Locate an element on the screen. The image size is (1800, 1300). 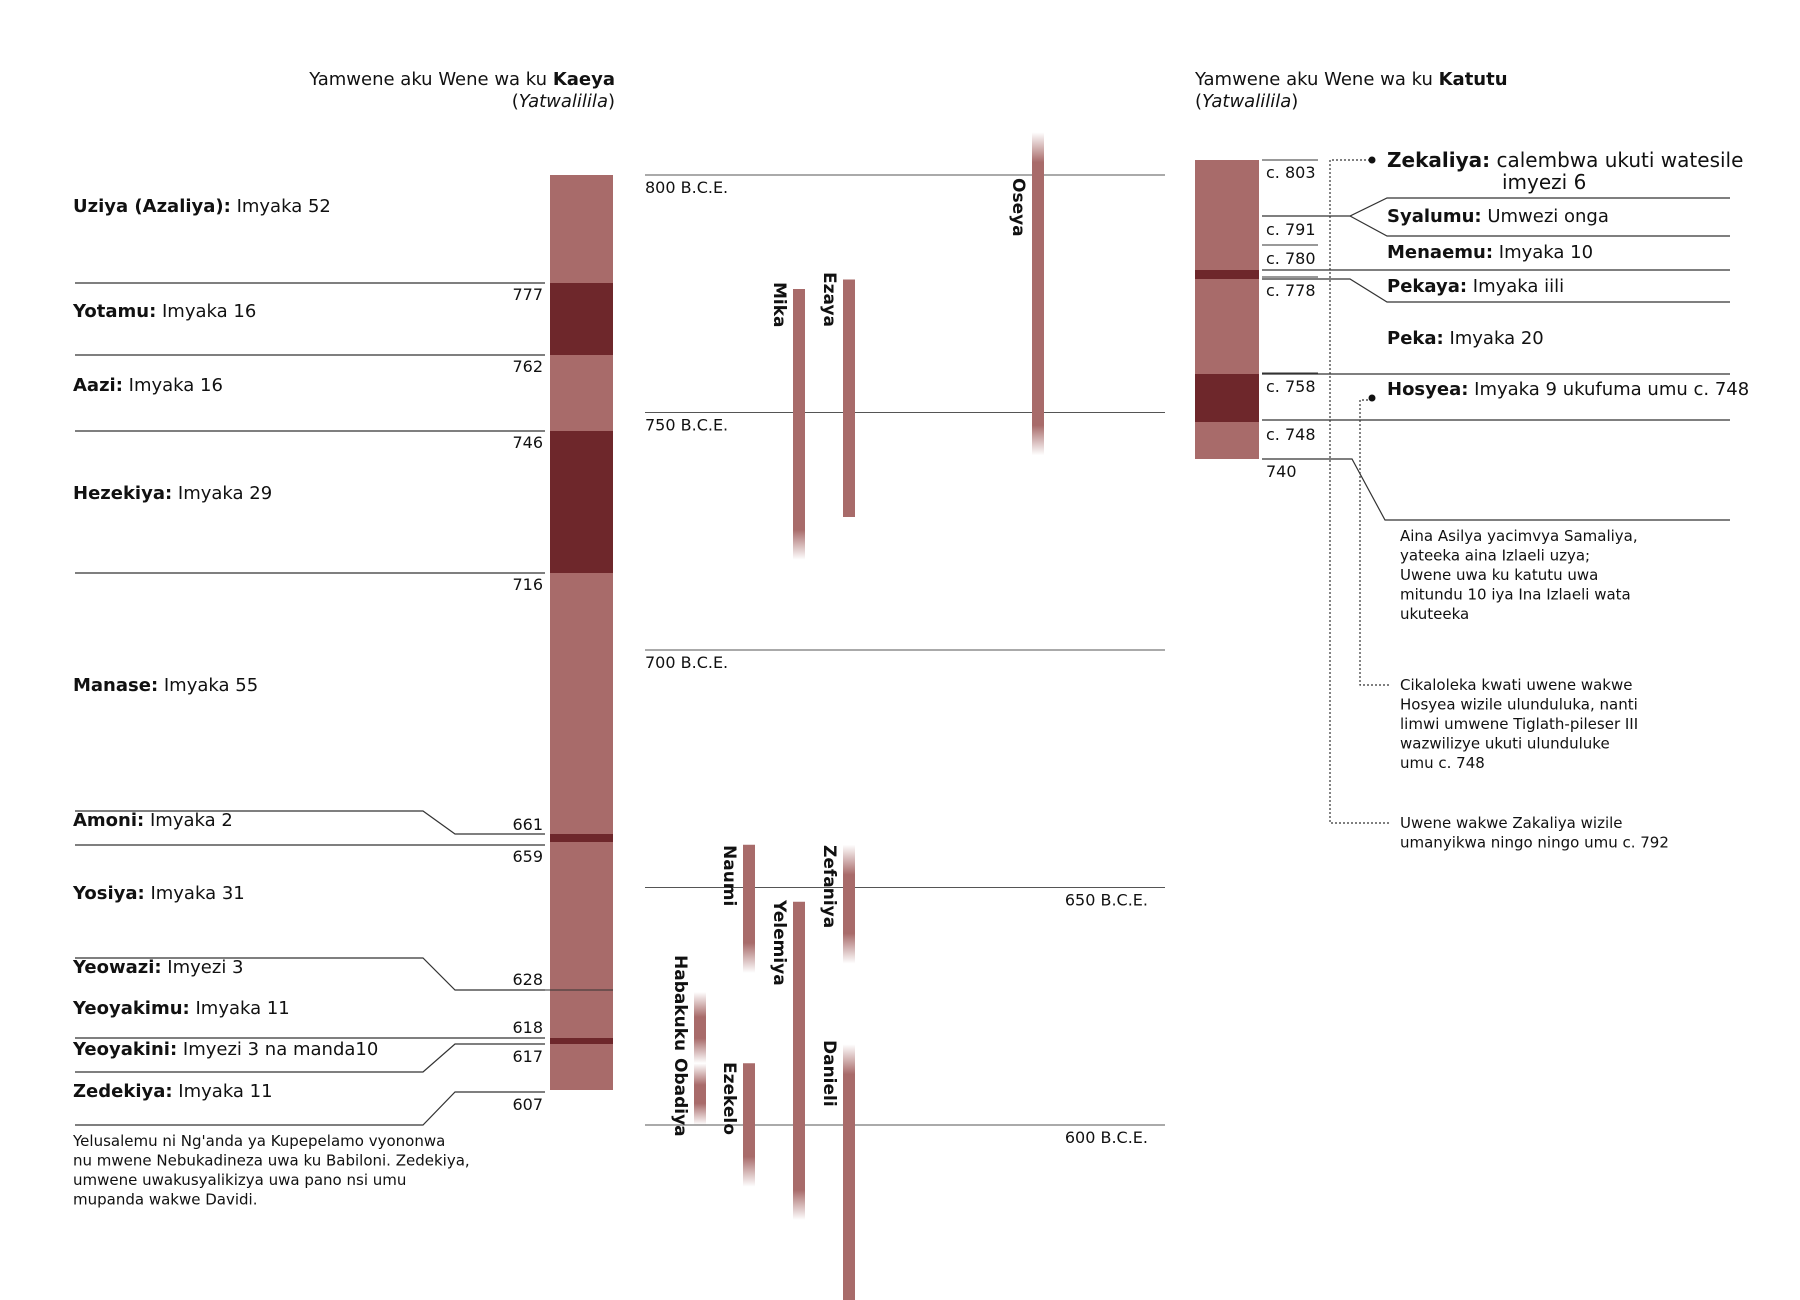
prophet-name: Ezekelo is located at coordinates (729, 1098).